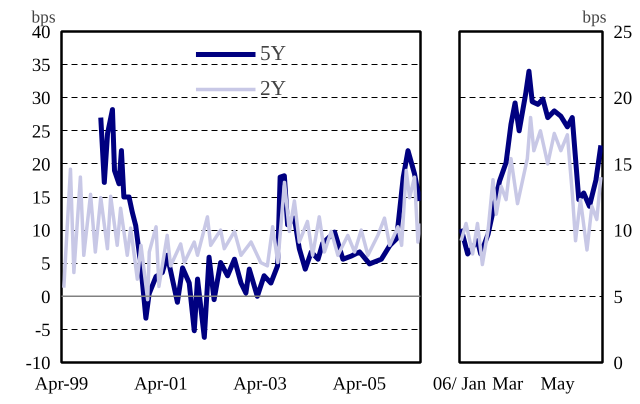 The width and height of the screenshot is (640, 404). What do you see at coordinates (41, 65) in the screenshot?
I see `y-tick-label: 35` at bounding box center [41, 65].